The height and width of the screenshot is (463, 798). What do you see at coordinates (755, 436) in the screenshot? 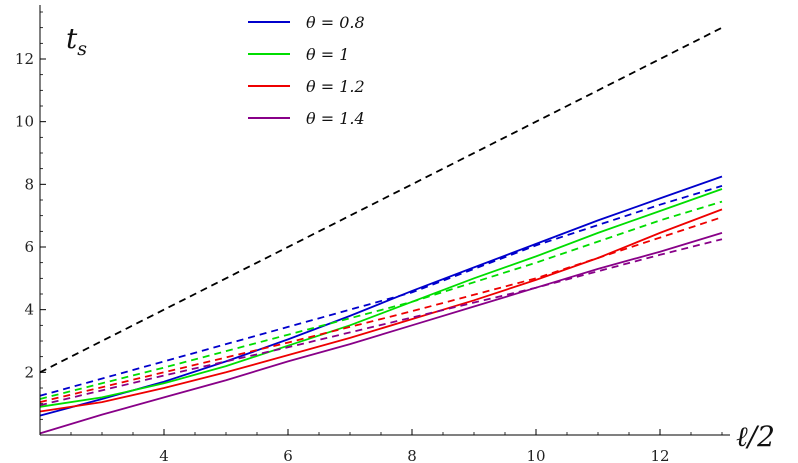
I see `x-axis-title: ℓ/2` at bounding box center [755, 436].